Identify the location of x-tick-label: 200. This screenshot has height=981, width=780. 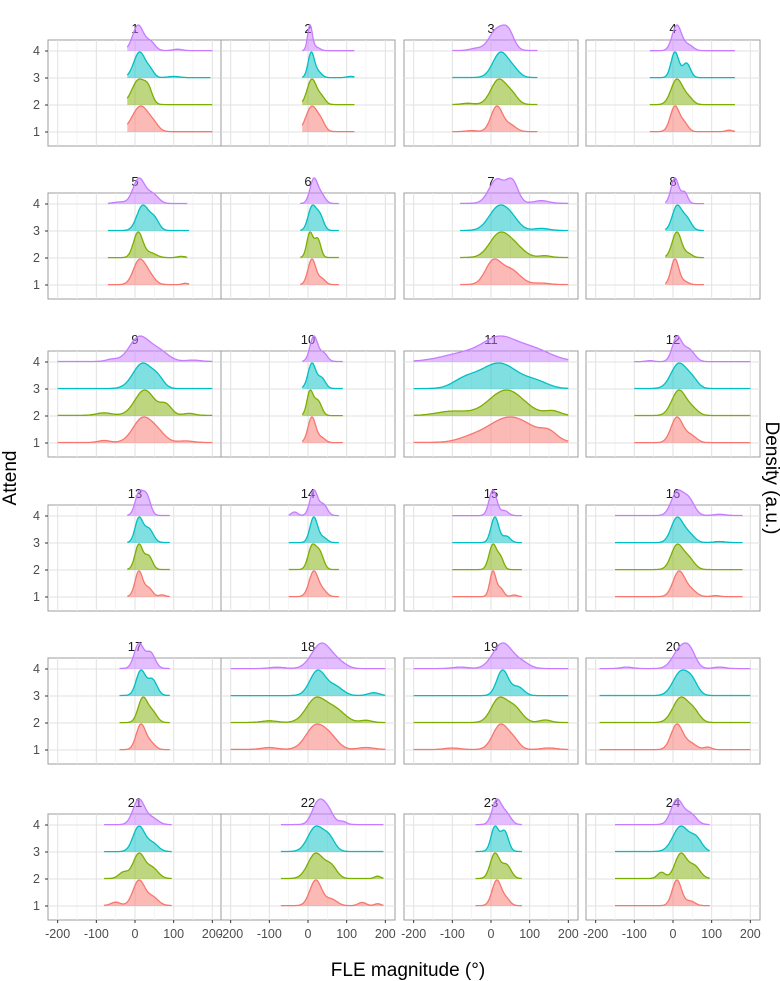
(385, 934).